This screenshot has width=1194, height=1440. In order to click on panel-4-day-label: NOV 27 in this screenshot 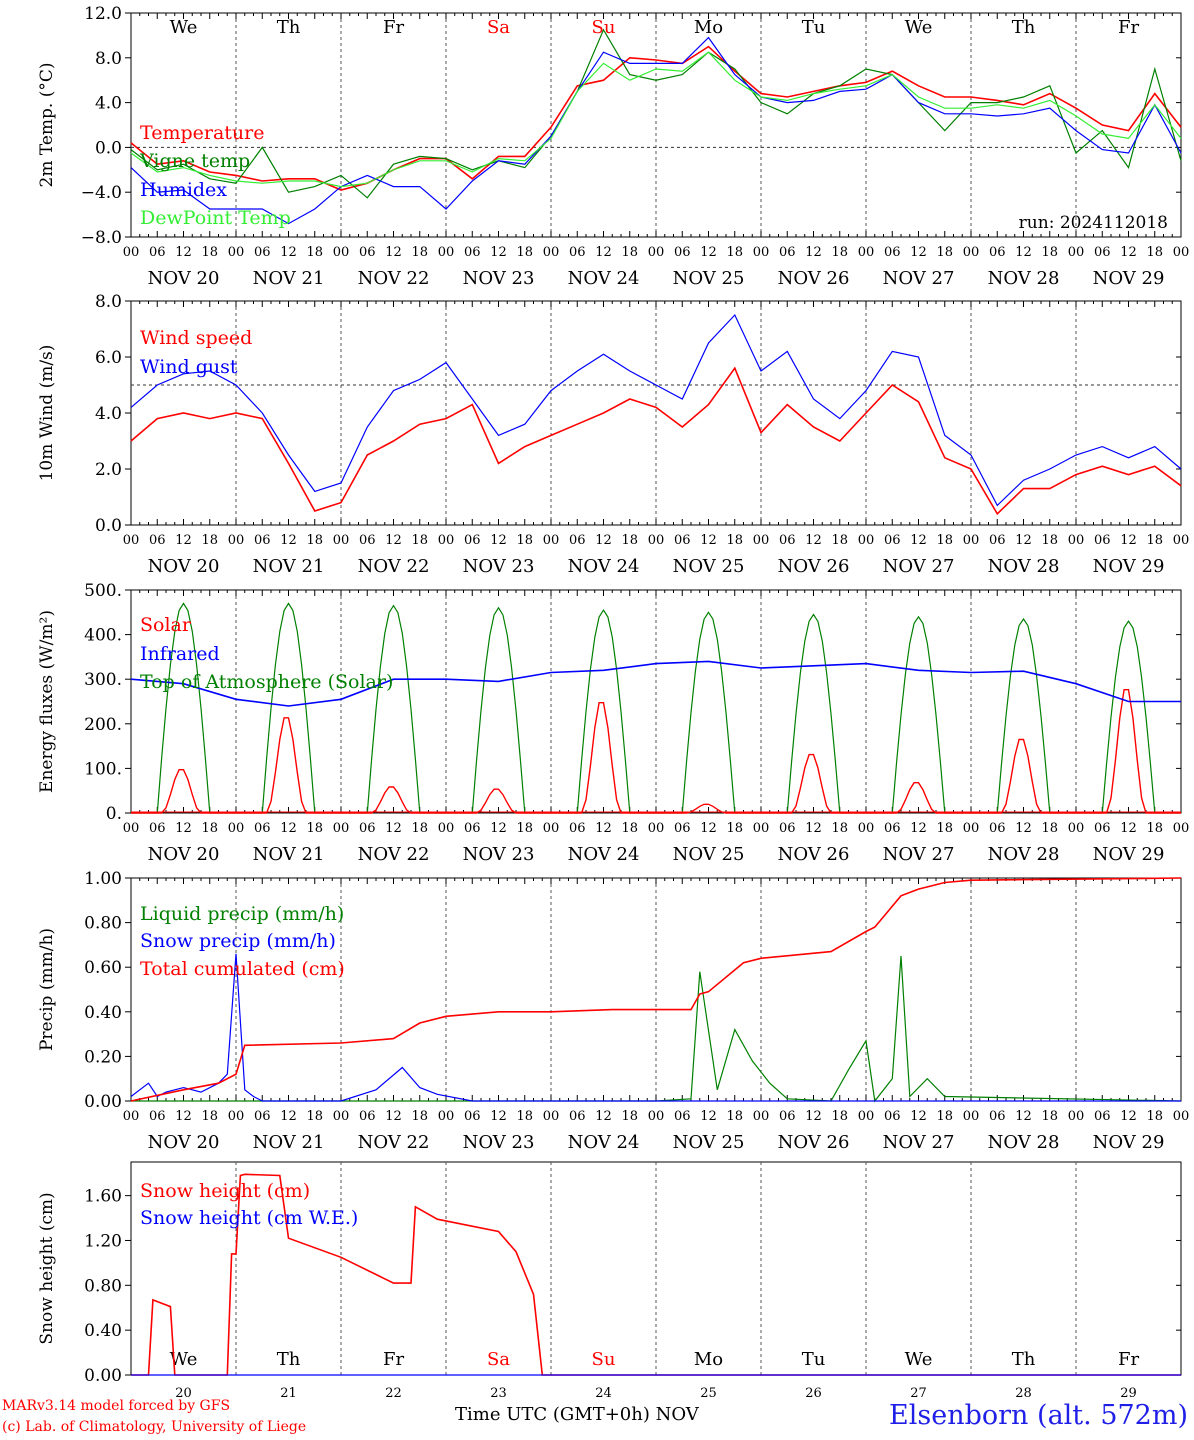, I will do `click(919, 1142)`.